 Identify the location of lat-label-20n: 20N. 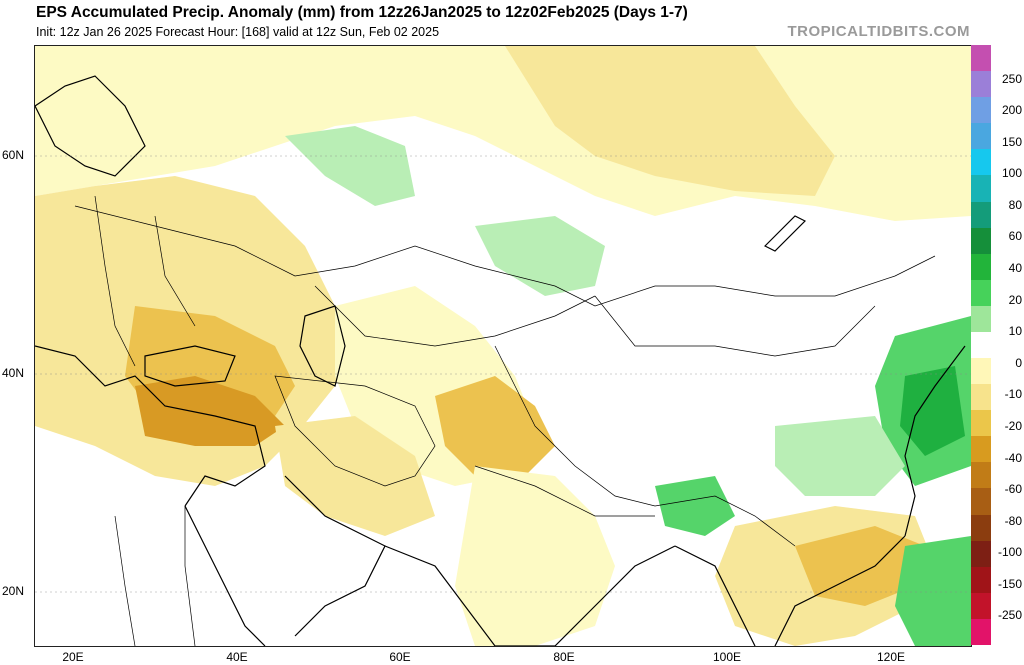
(13, 591).